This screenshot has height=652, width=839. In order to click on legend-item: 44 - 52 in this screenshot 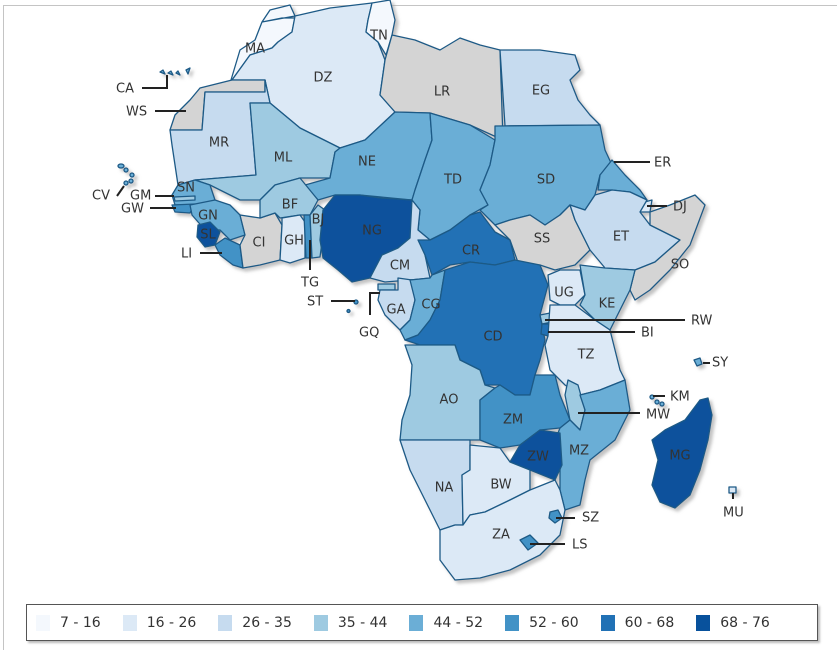, I will do `click(446, 622)`.